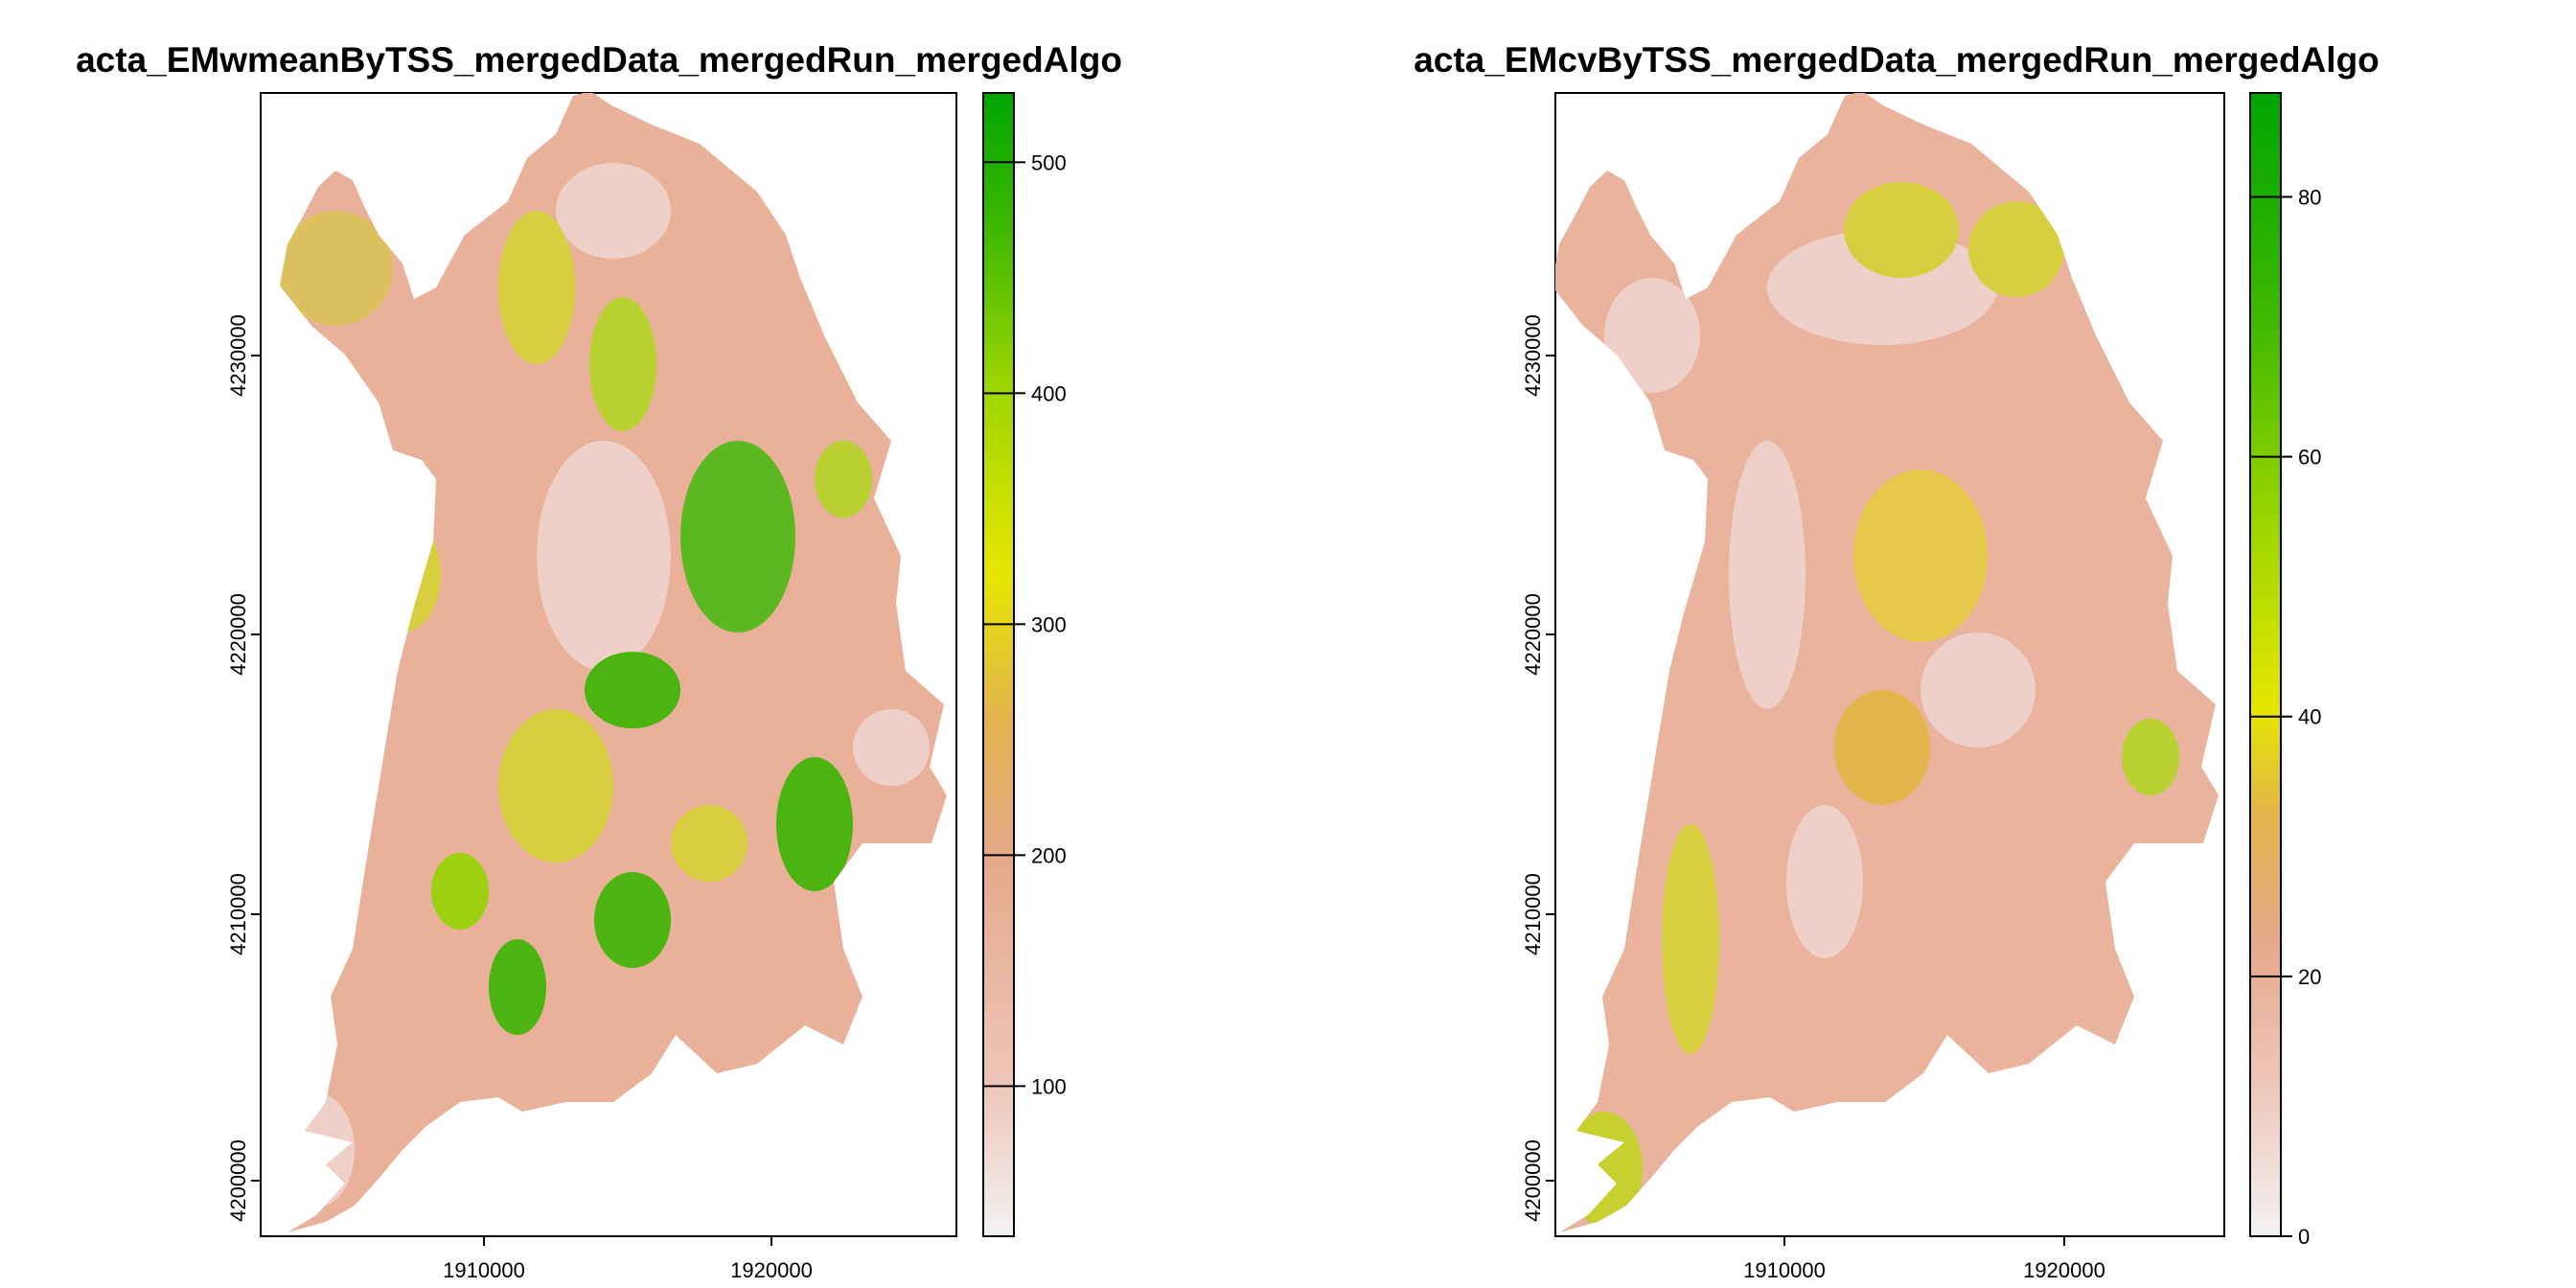 This screenshot has width=2576, height=1288. I want to click on color-legend: 100 200 300 400 500, so click(1024, 665).